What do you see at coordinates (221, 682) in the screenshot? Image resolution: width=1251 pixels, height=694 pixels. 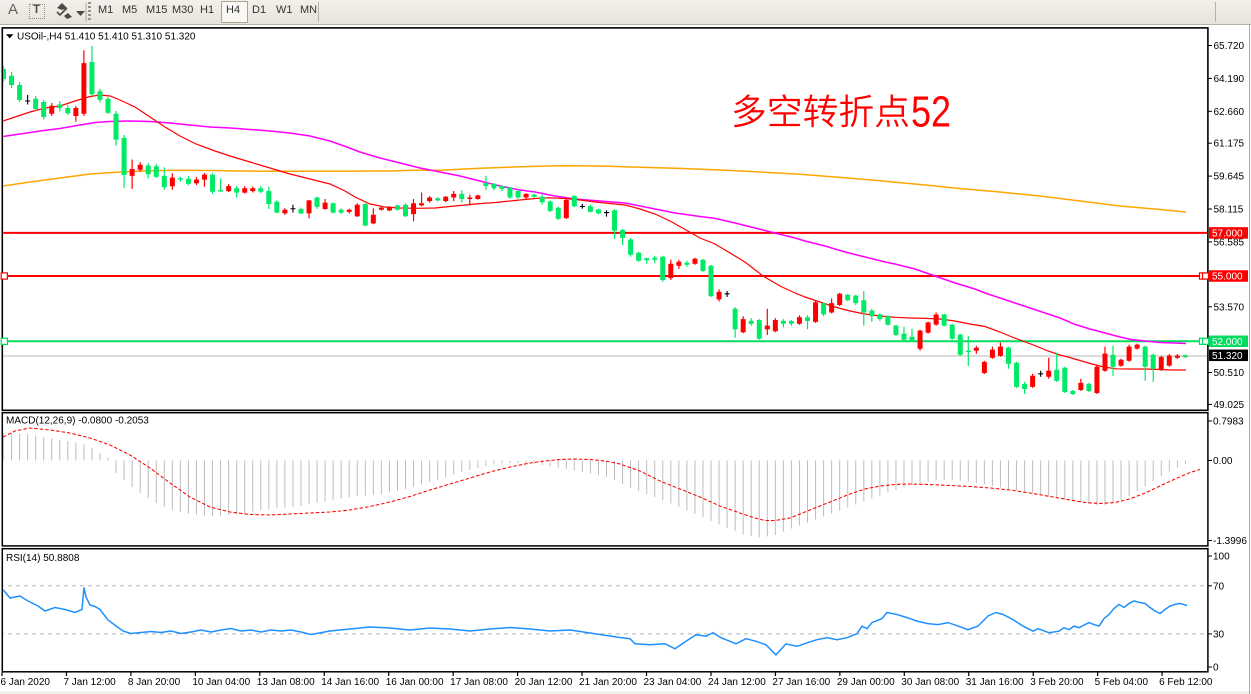 I see `svg-text: 10 Jan 04:00` at bounding box center [221, 682].